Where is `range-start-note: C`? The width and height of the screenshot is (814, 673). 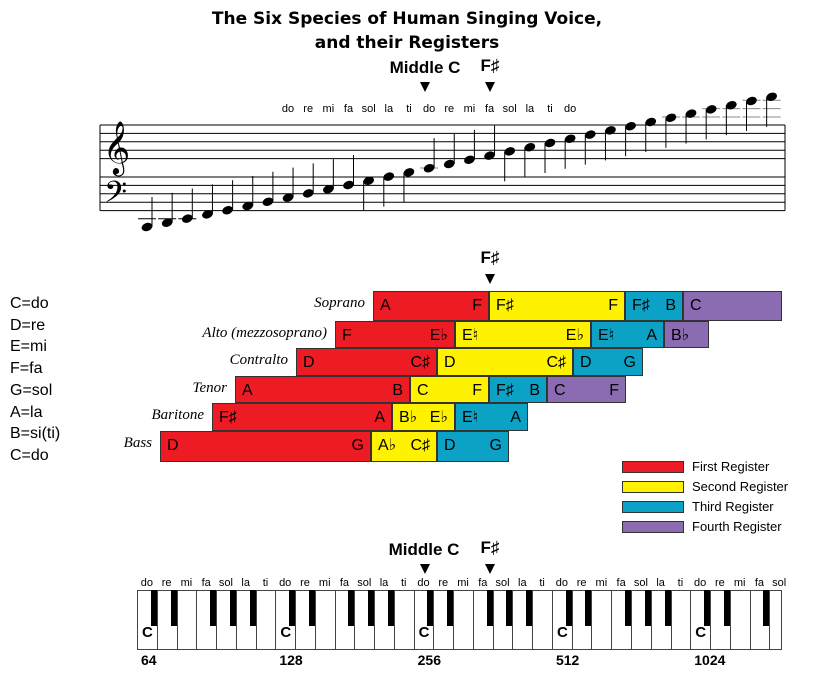 range-start-note: C is located at coordinates (696, 305).